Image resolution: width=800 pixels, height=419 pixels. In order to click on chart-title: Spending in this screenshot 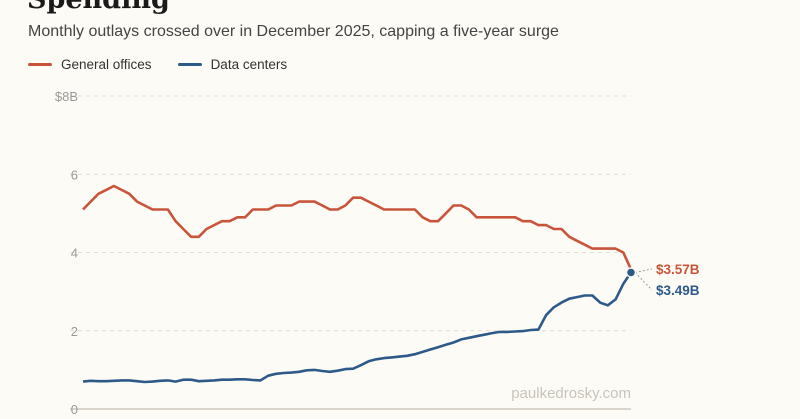, I will do `click(98, 7)`.